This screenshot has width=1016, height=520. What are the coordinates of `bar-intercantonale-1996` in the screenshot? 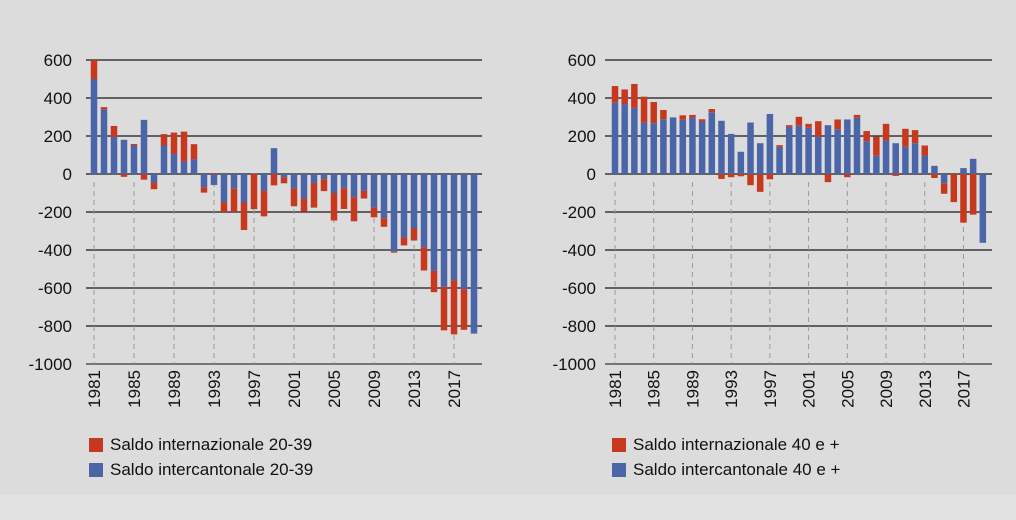 It's located at (760, 158).